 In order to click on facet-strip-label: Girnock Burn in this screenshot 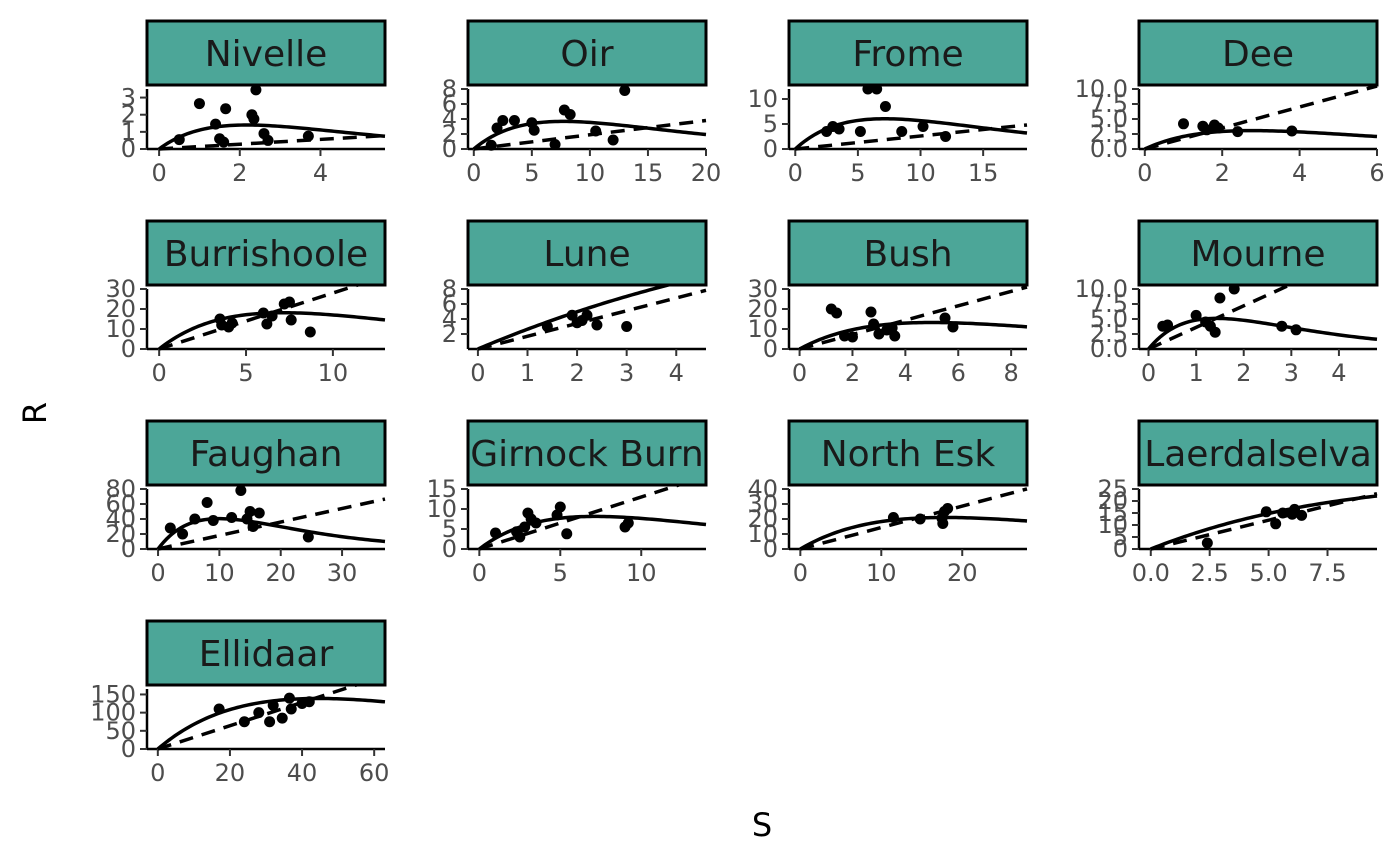, I will do `click(587, 454)`.